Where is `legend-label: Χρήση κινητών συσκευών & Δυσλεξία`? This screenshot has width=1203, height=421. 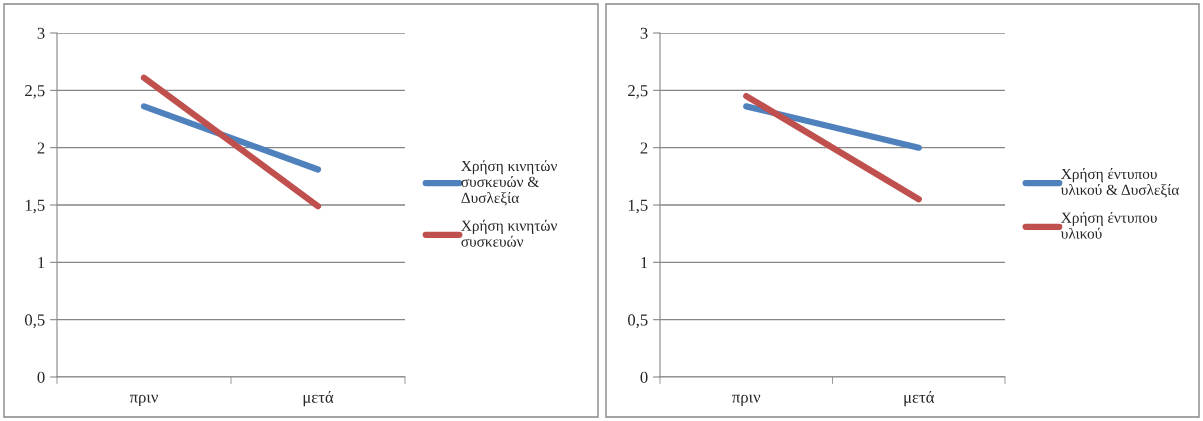
legend-label: Χρήση κινητών συσκευών & Δυσλεξία is located at coordinates (509, 183).